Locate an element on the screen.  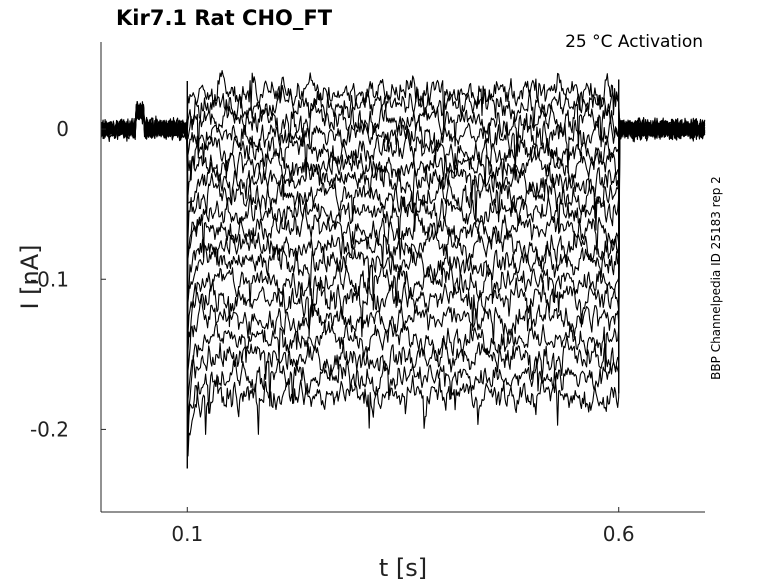
y-tick-label: -0.1 is located at coordinates (49, 279).